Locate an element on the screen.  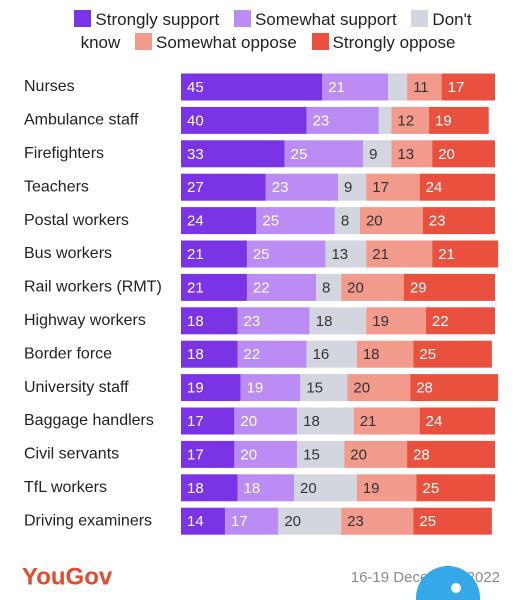
value-label: 21 is located at coordinates (195, 287).